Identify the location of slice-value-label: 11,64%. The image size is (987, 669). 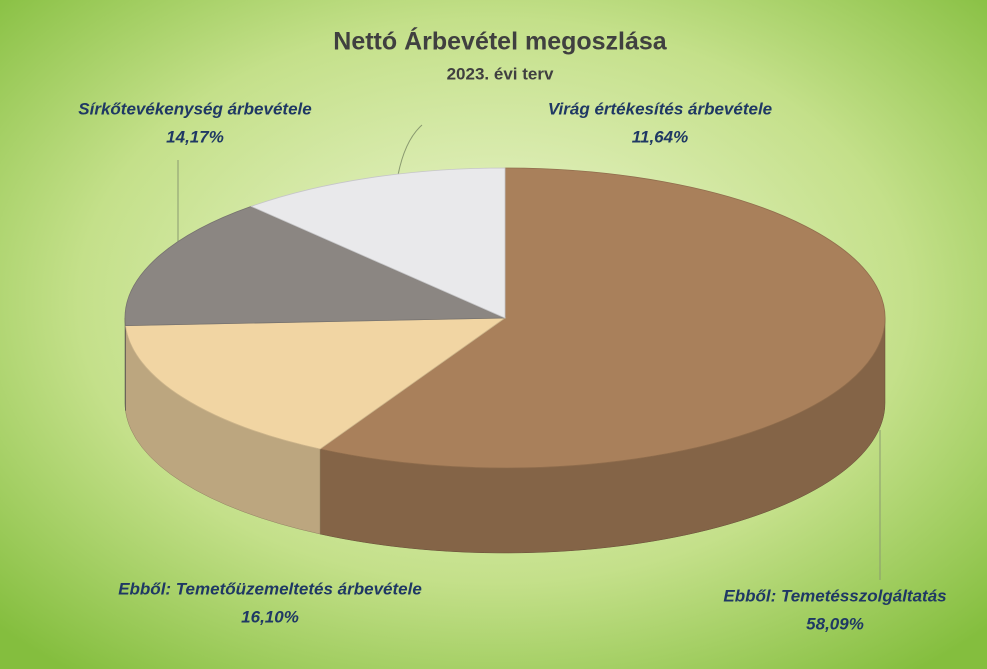
(660, 136).